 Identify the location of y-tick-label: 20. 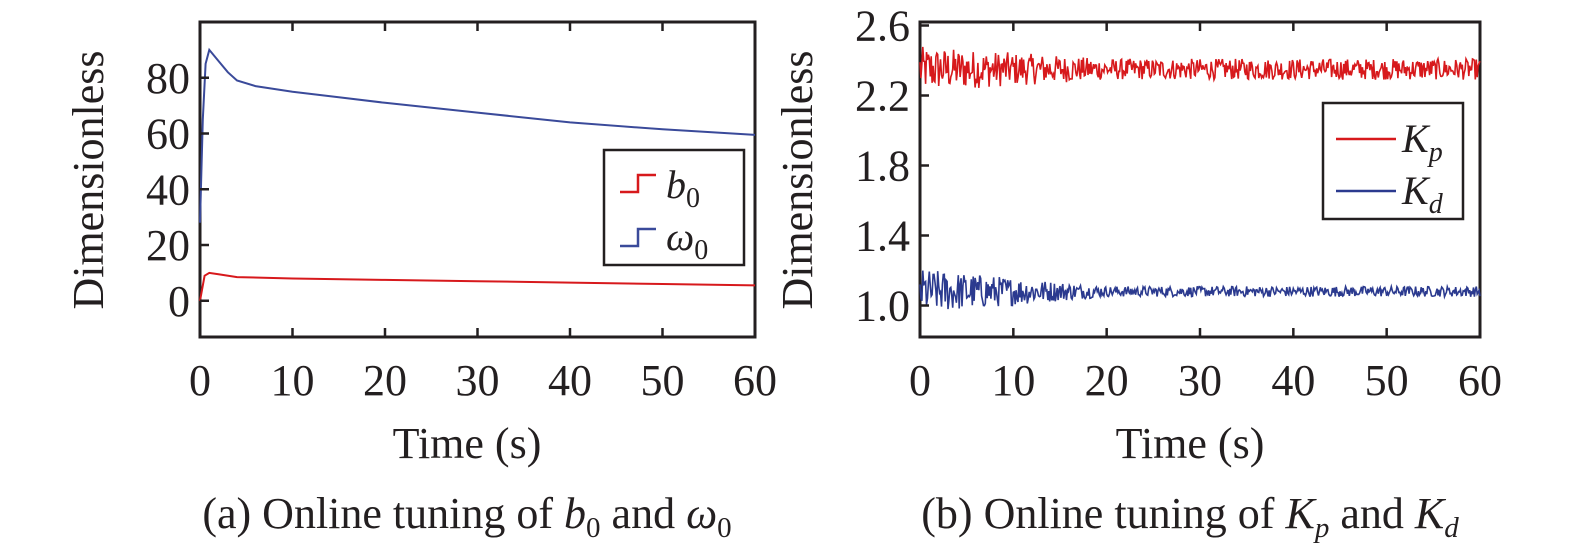
(168, 245).